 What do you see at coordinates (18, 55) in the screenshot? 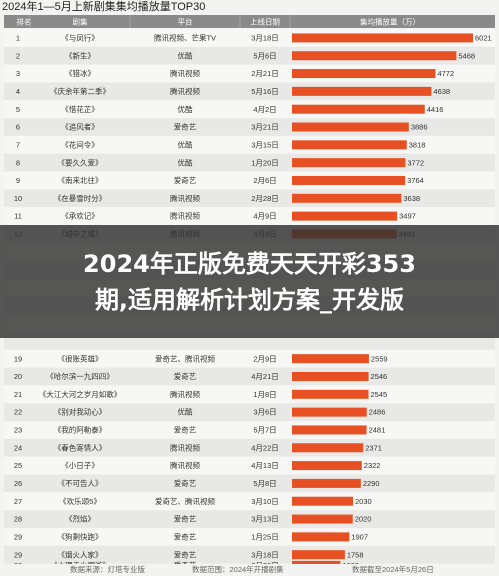
I see `rank-label: 2` at bounding box center [18, 55].